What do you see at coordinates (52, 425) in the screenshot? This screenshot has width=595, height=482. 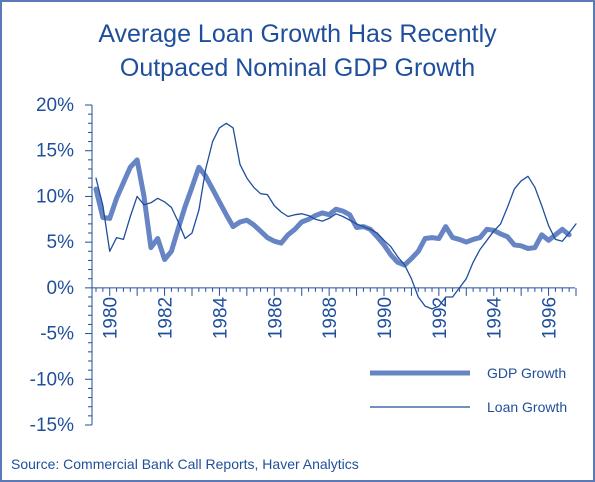 I see `y-tick-label: -15%` at bounding box center [52, 425].